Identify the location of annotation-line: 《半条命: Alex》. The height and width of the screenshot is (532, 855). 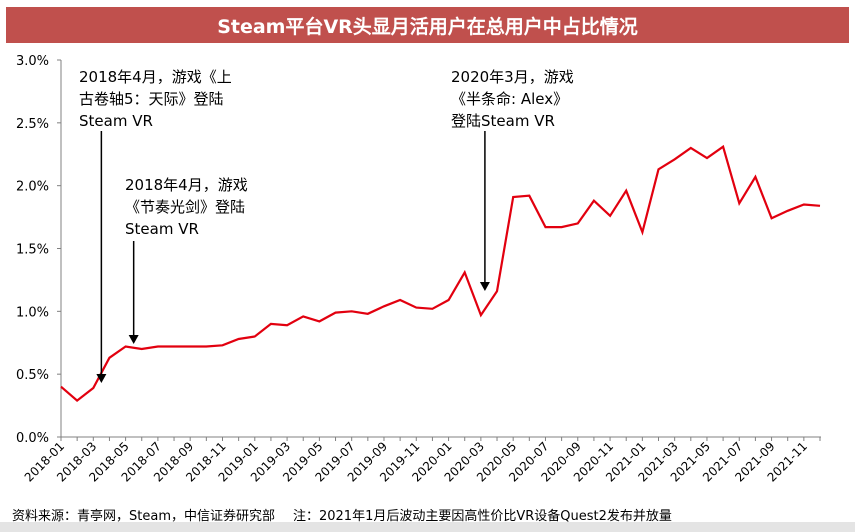
(510, 99).